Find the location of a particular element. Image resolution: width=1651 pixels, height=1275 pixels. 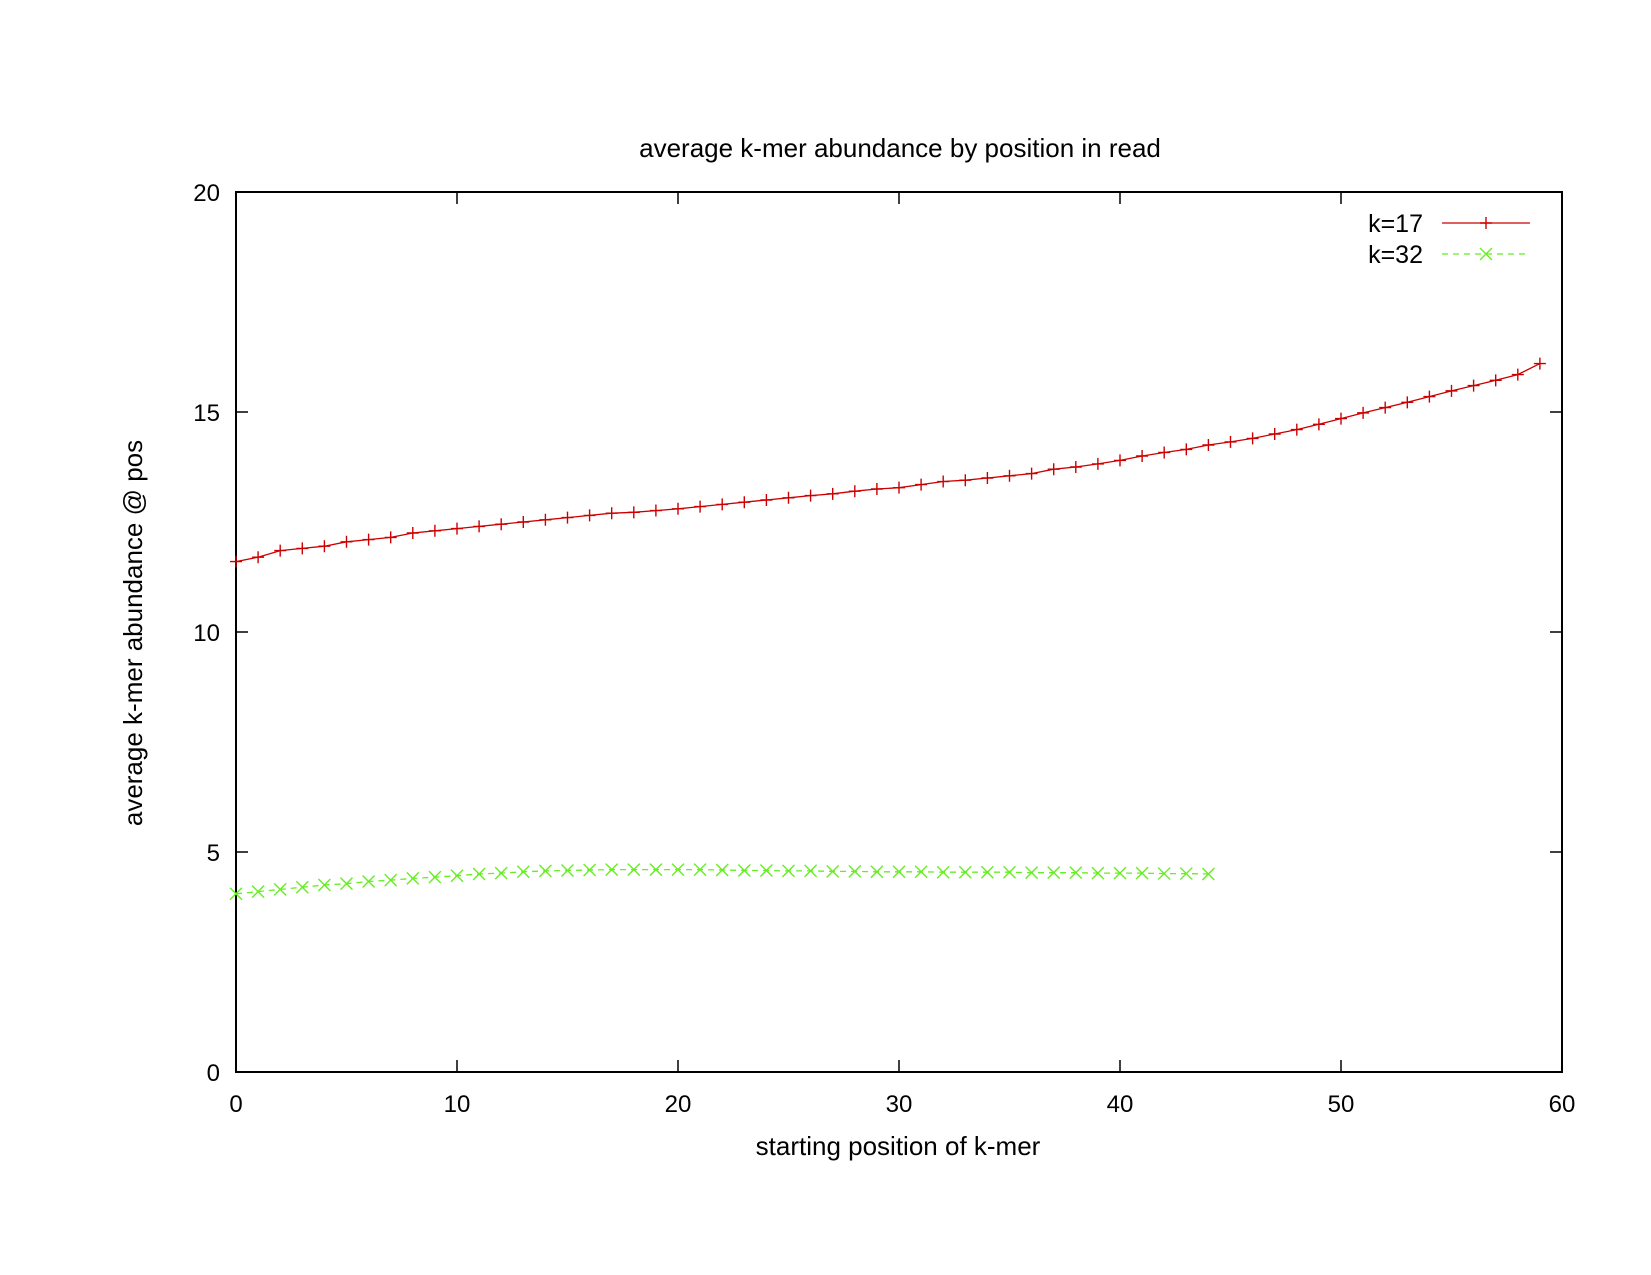

legend-label: k=17 is located at coordinates (1395, 224).